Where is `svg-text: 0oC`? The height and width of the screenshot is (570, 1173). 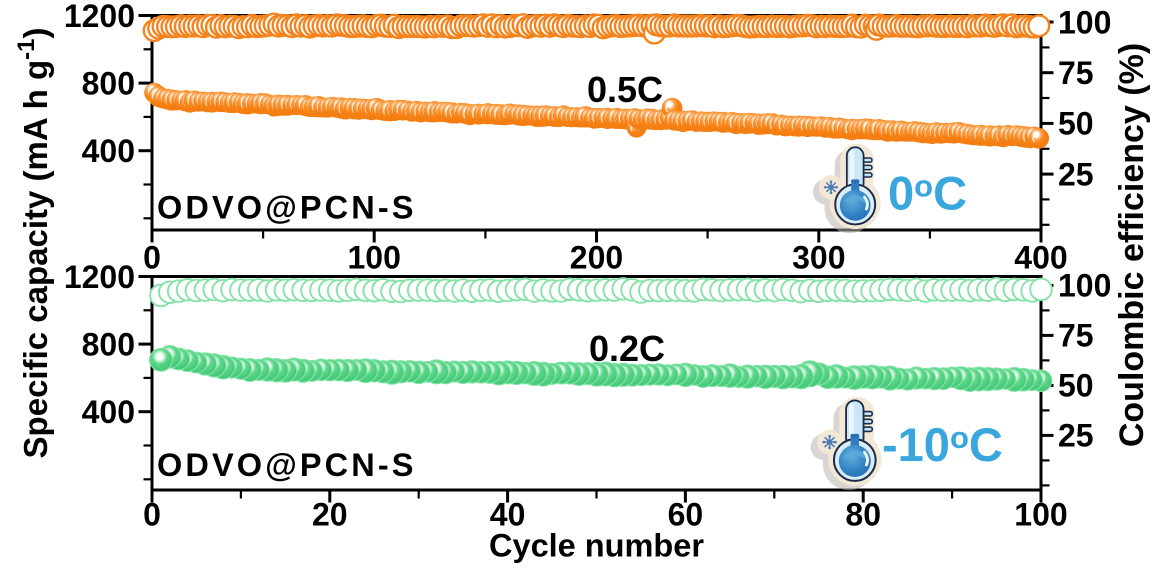 svg-text: 0oC is located at coordinates (927, 193).